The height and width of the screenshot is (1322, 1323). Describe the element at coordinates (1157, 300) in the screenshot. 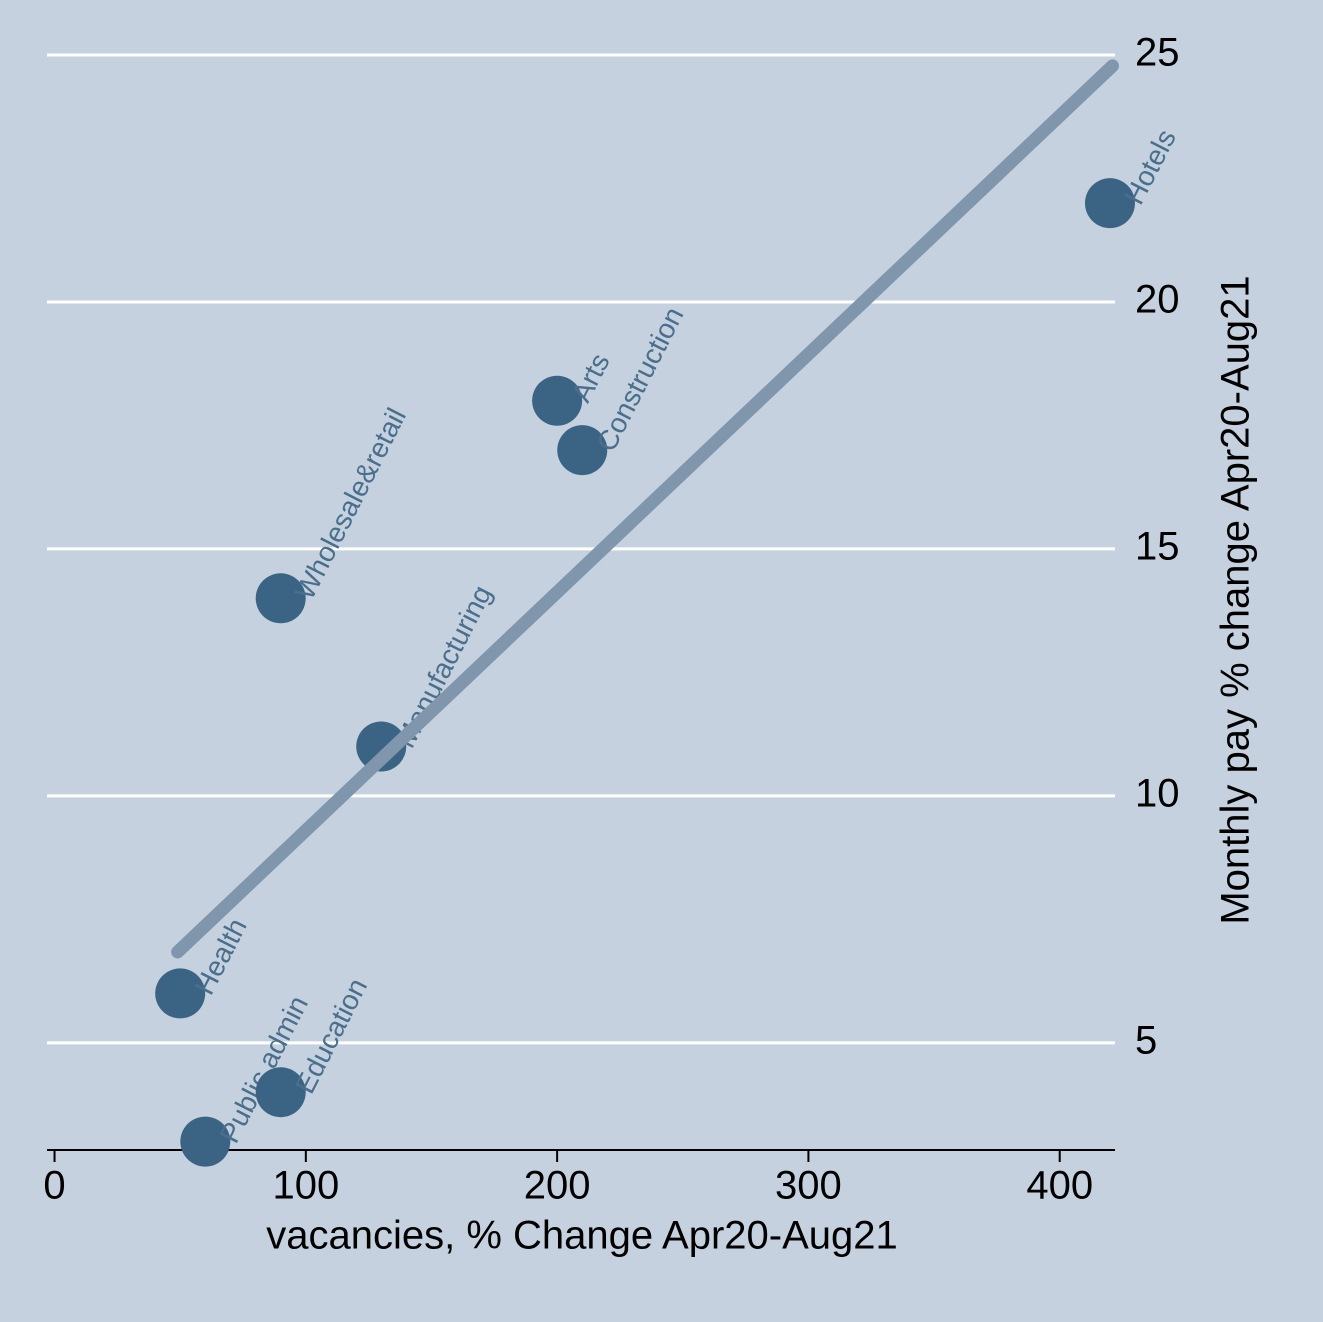

I see `y-tick-label: 20` at that location.